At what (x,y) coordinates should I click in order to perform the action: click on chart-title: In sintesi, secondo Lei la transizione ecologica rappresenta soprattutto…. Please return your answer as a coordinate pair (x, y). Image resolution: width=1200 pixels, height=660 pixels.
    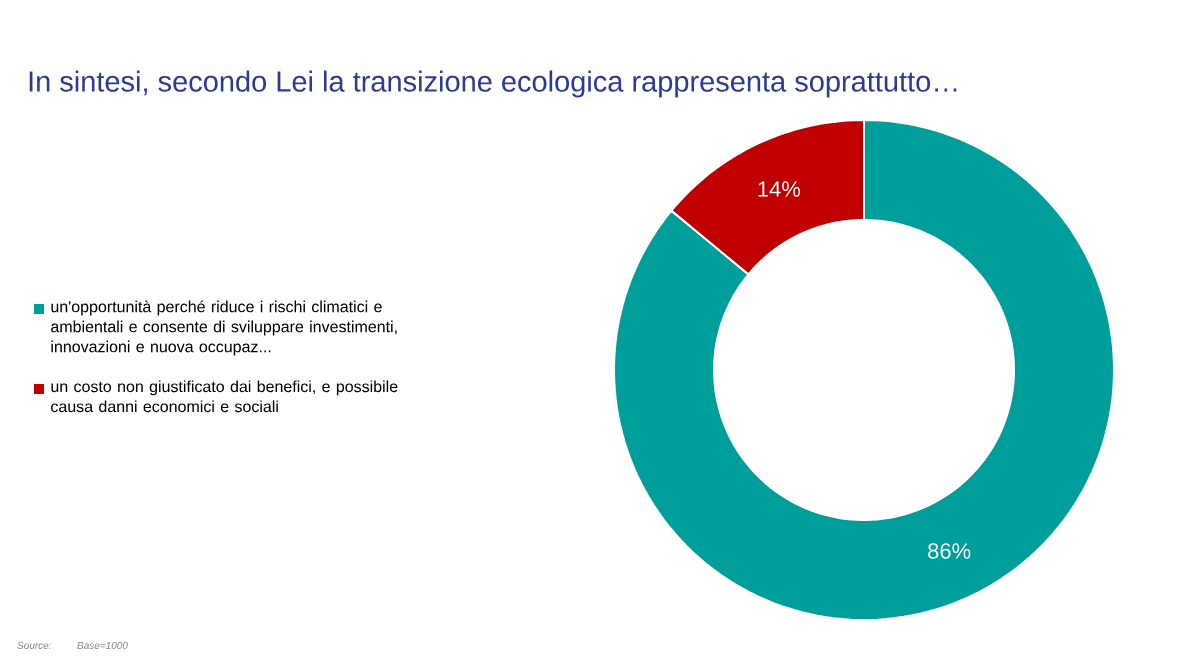
    Looking at the image, I should click on (493, 84).